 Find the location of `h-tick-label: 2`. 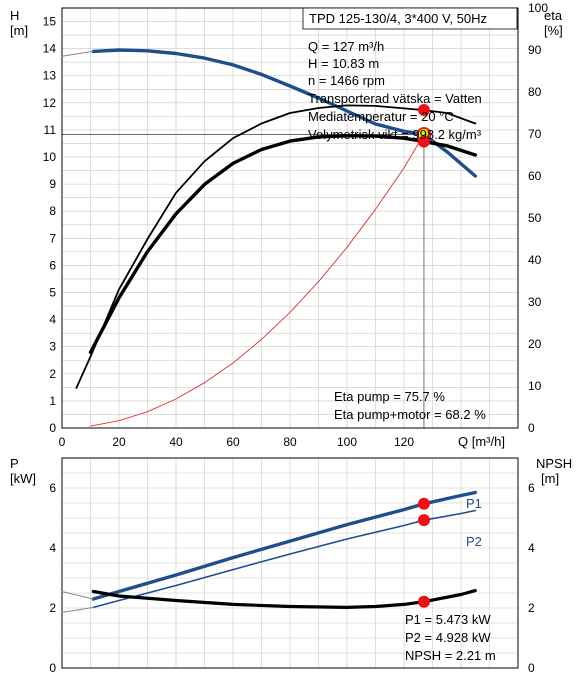

h-tick-label: 2 is located at coordinates (52, 374).